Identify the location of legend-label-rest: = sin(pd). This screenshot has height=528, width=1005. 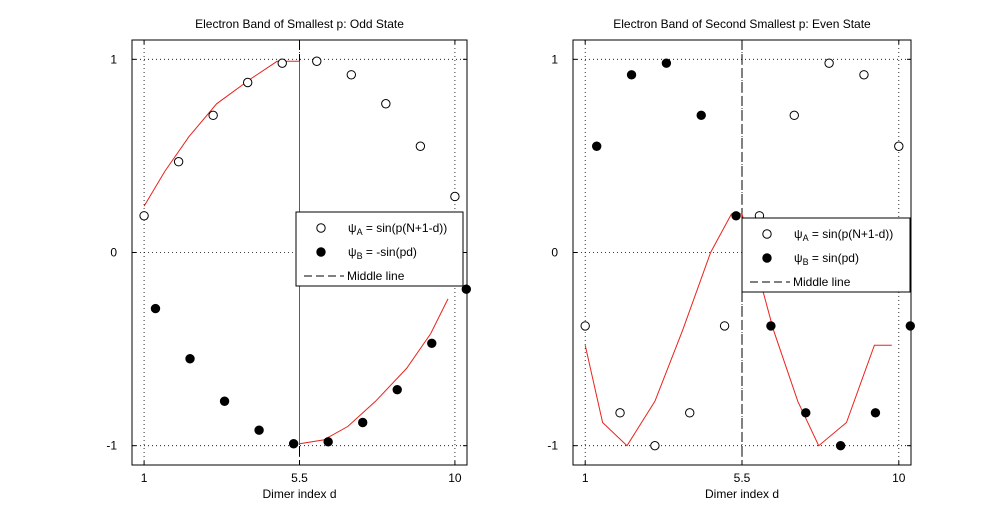
(834, 258).